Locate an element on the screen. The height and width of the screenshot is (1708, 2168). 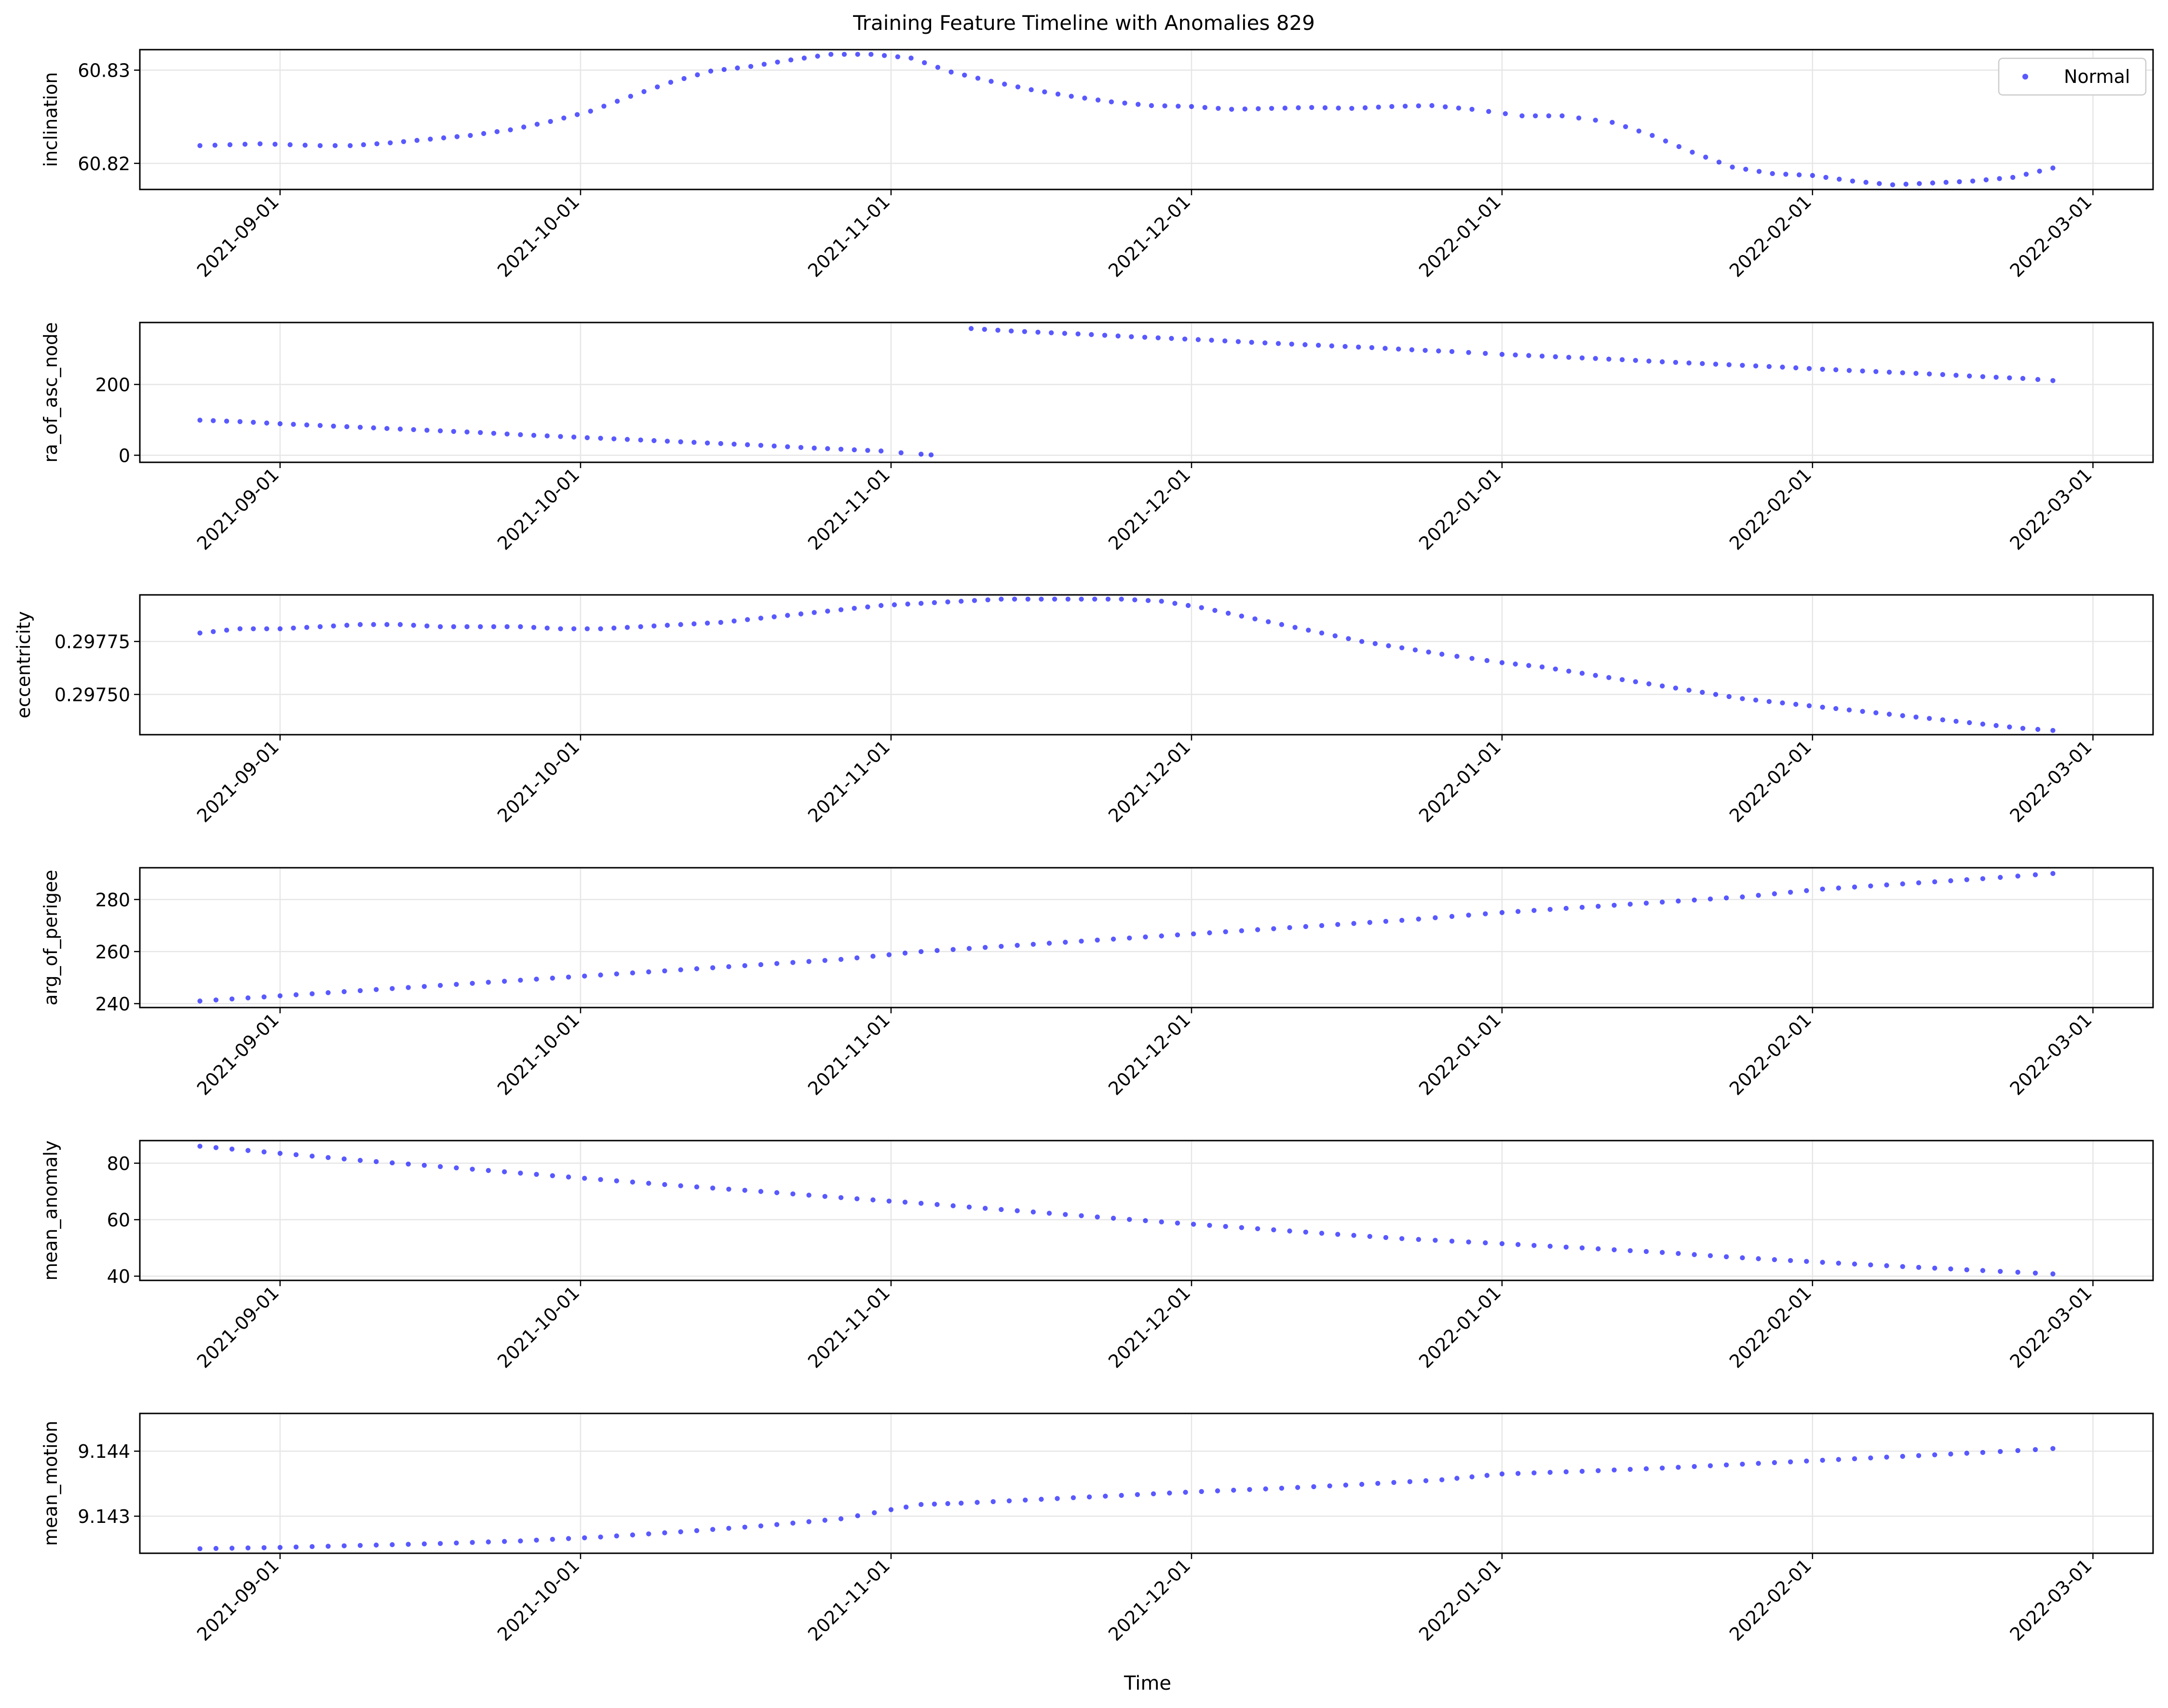
y-axis-label: eccentricity is located at coordinates (23, 665).